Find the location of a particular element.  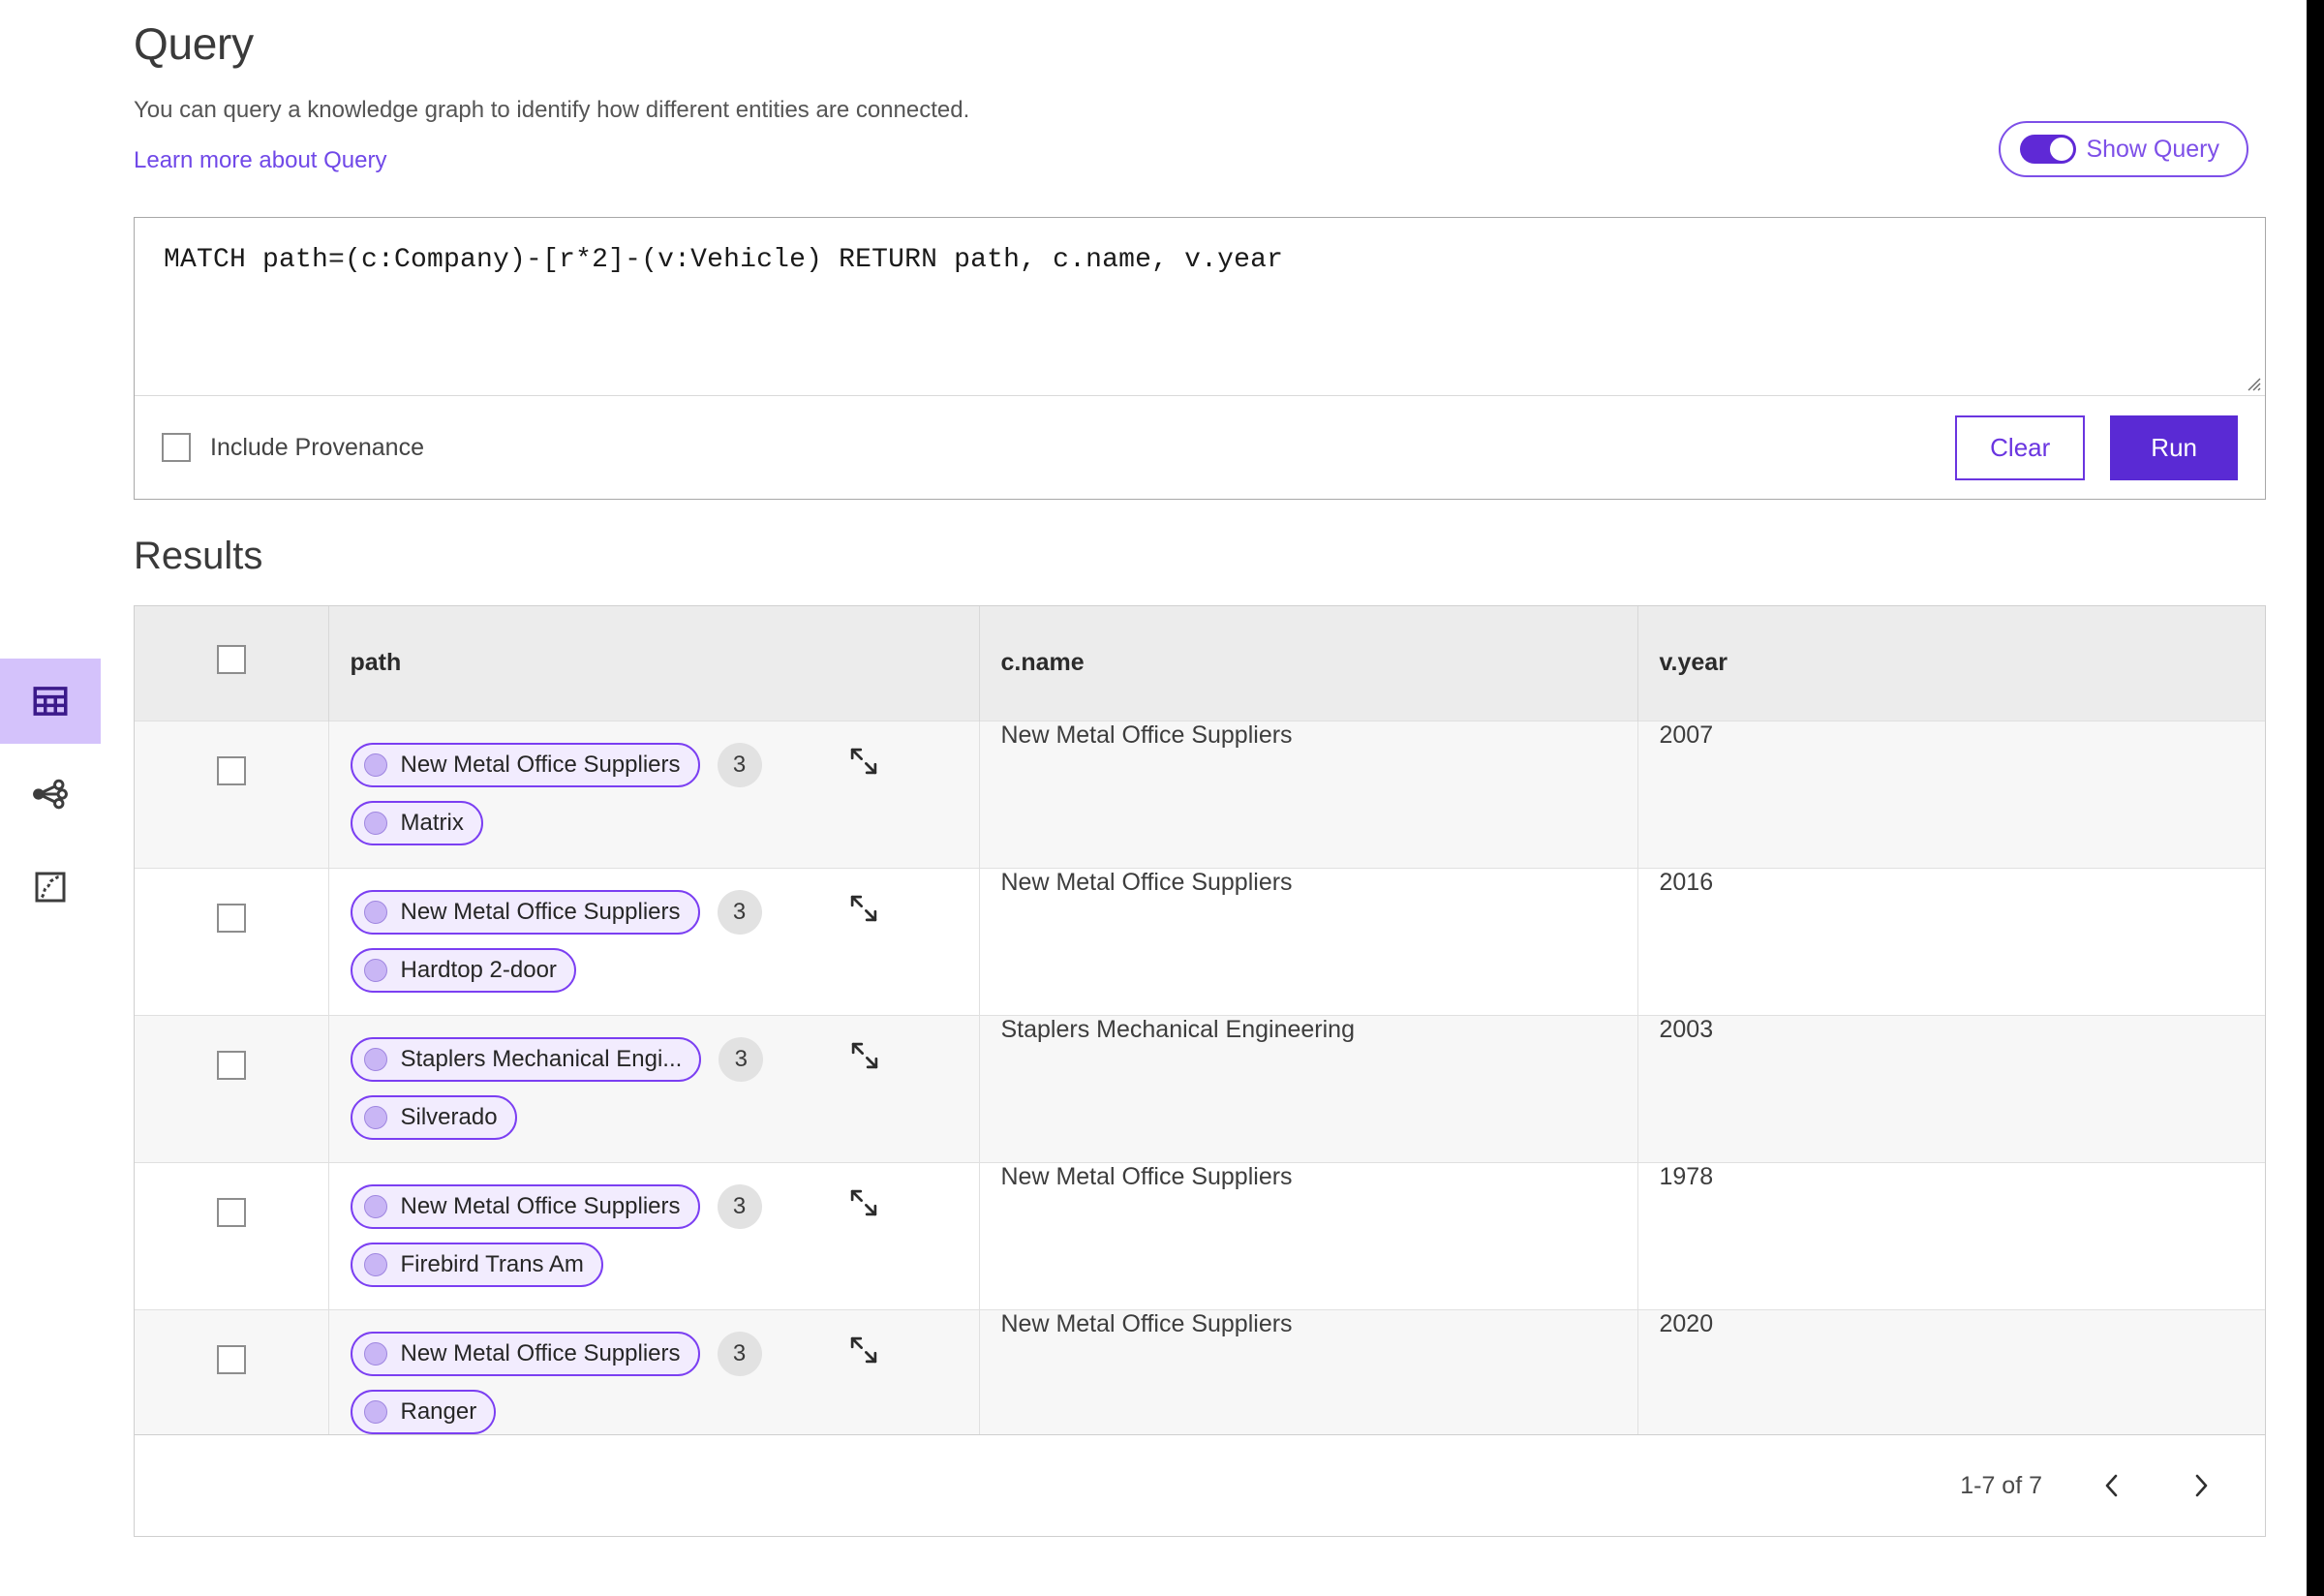

path-target-chip: Ranger is located at coordinates (424, 1411).